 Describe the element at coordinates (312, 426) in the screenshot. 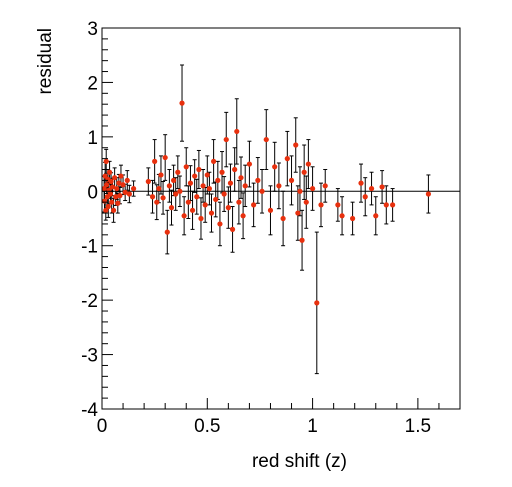

I see `x-tick-label: 1` at that location.